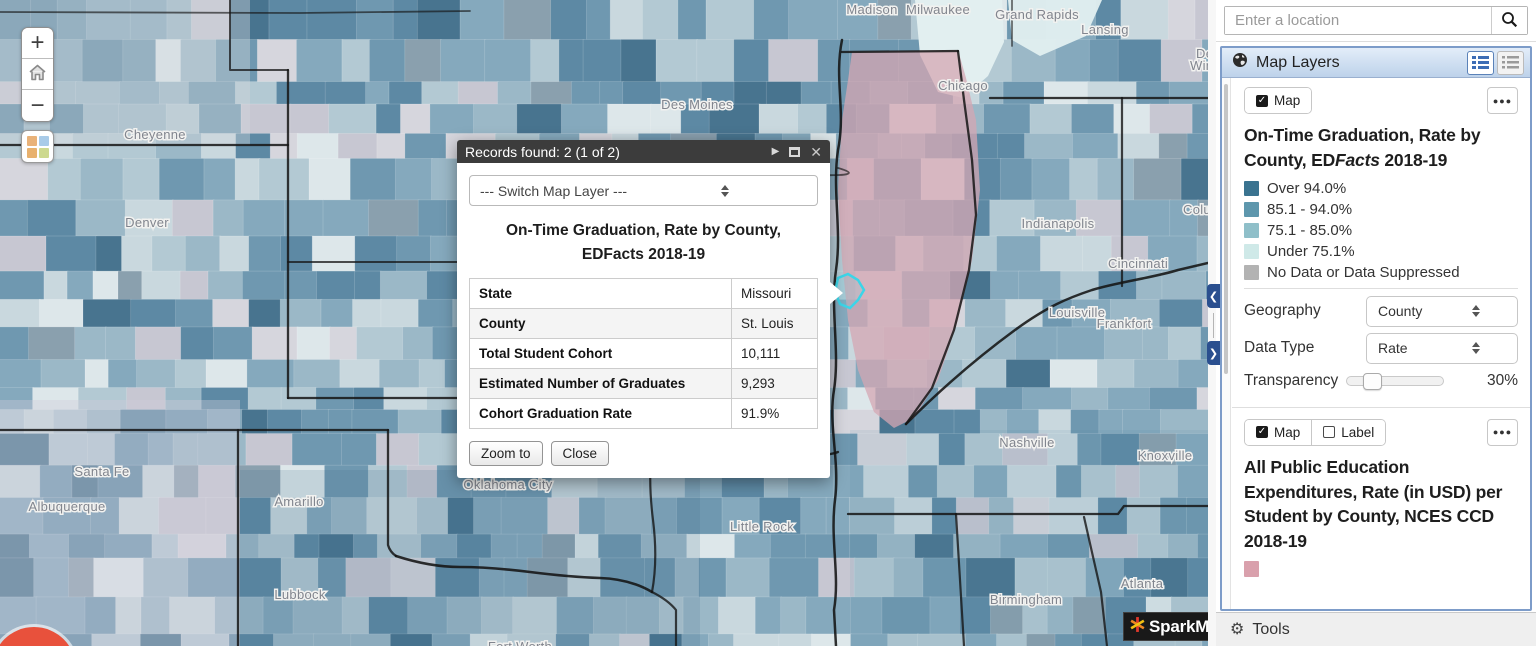 The image size is (1536, 646). What do you see at coordinates (1442, 348) in the screenshot?
I see `data-type-select: Rate` at bounding box center [1442, 348].